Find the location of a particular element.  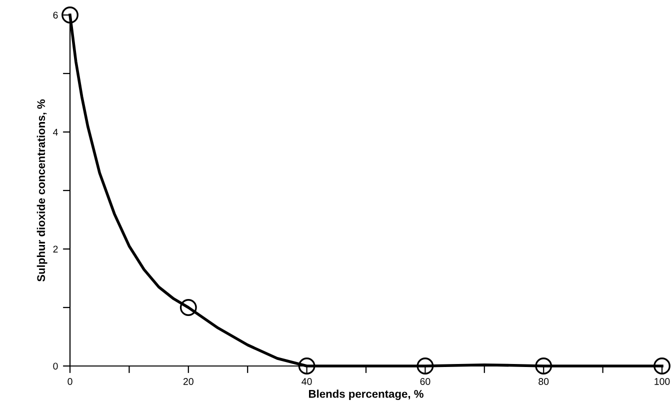

y-tick-label: 4 is located at coordinates (55, 132).